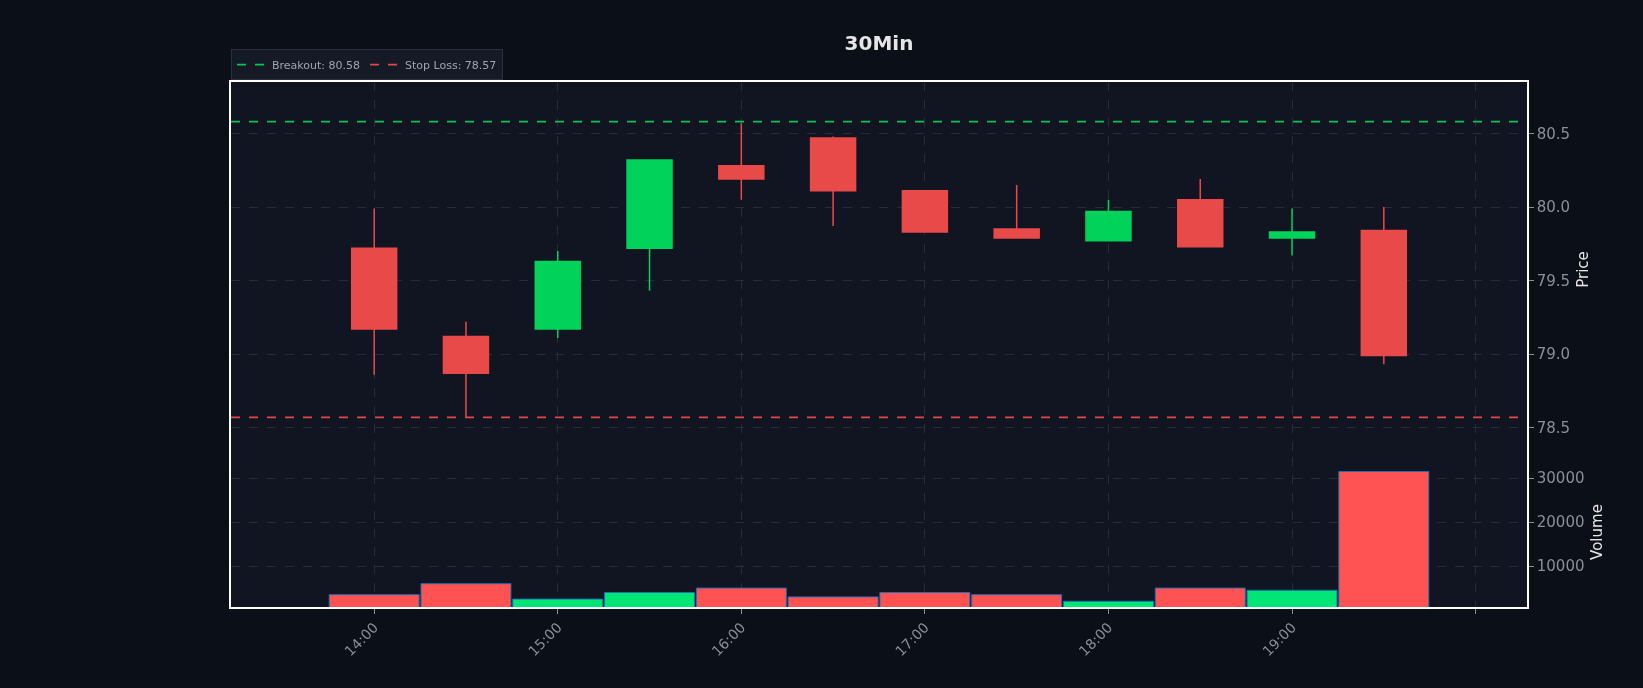  What do you see at coordinates (879, 43) in the screenshot?
I see `chart-title: 30Min` at bounding box center [879, 43].